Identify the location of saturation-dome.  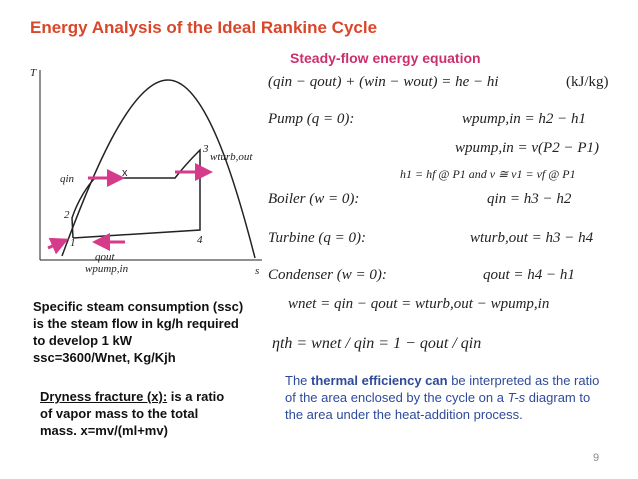
(158, 169).